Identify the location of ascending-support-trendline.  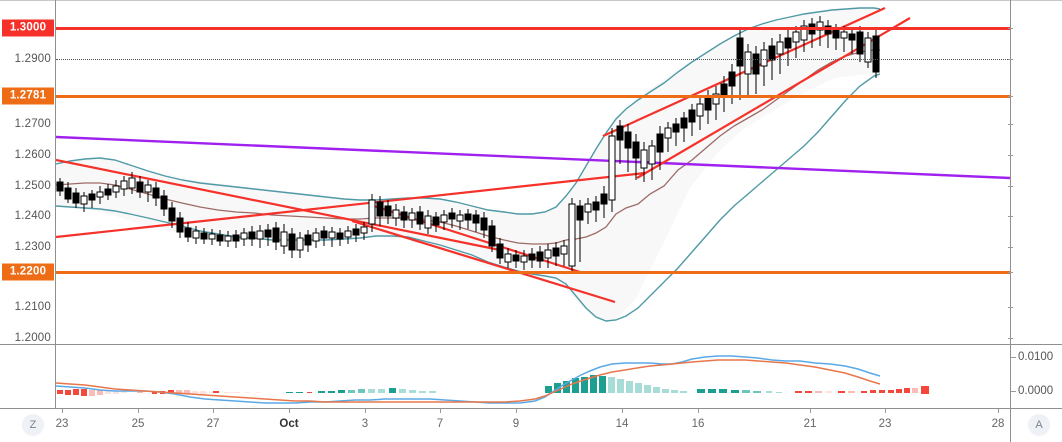
(351, 205).